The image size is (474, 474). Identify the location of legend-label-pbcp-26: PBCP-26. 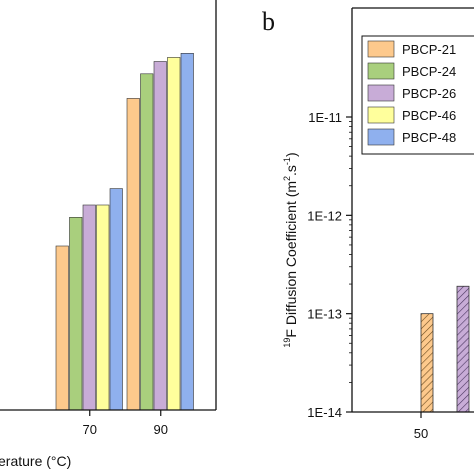
(429, 93).